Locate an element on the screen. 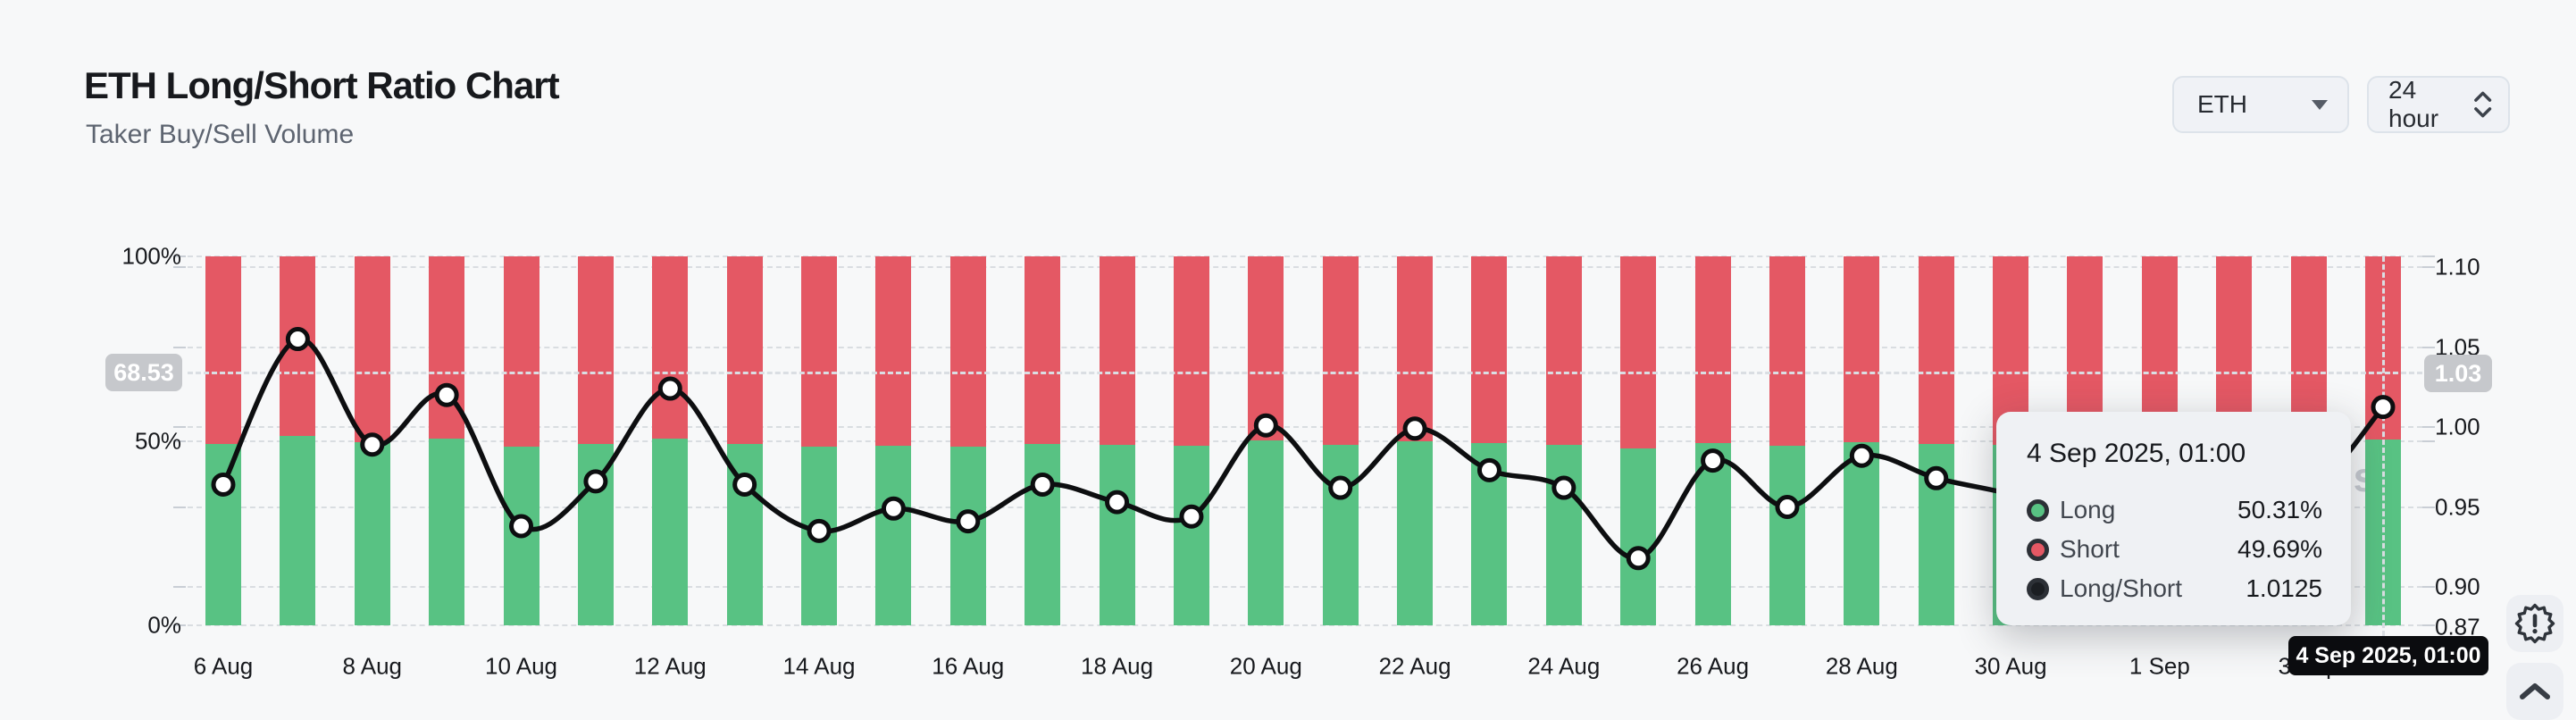 Image resolution: width=2576 pixels, height=720 pixels. scroll-to-top-button is located at coordinates (2535, 691).